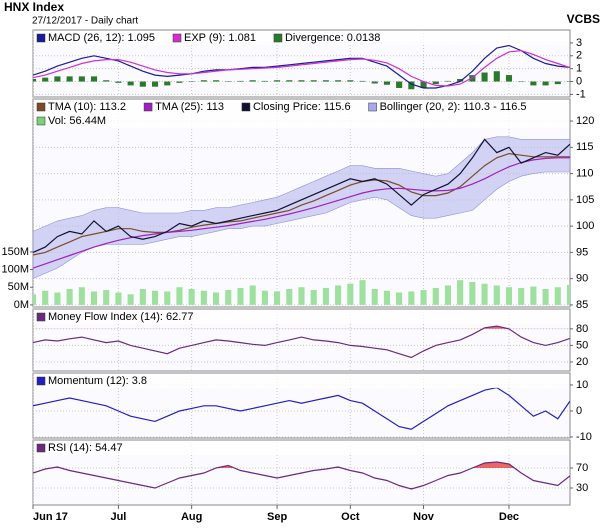 The width and height of the screenshot is (604, 529). What do you see at coordinates (582, 488) in the screenshot?
I see `y-tick-label: 30` at bounding box center [582, 488].